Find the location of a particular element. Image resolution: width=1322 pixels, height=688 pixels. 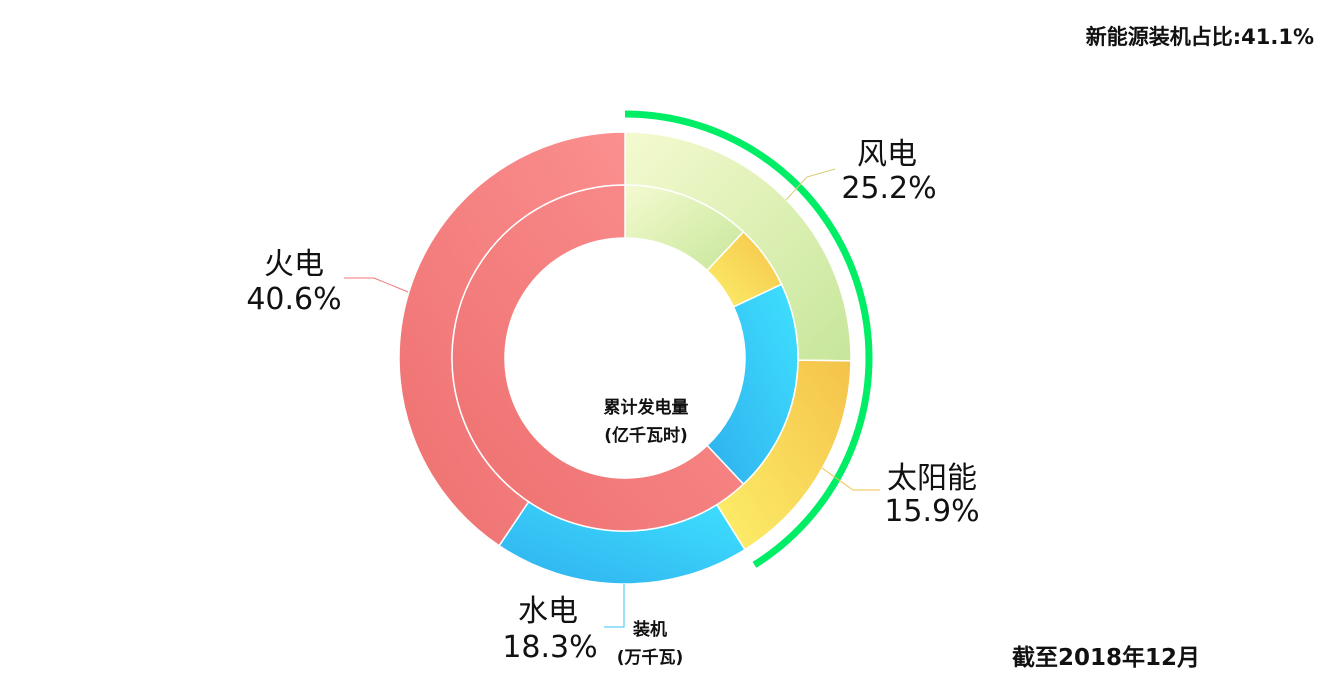

category-label-solar: 太阳能 is located at coordinates (932, 478).